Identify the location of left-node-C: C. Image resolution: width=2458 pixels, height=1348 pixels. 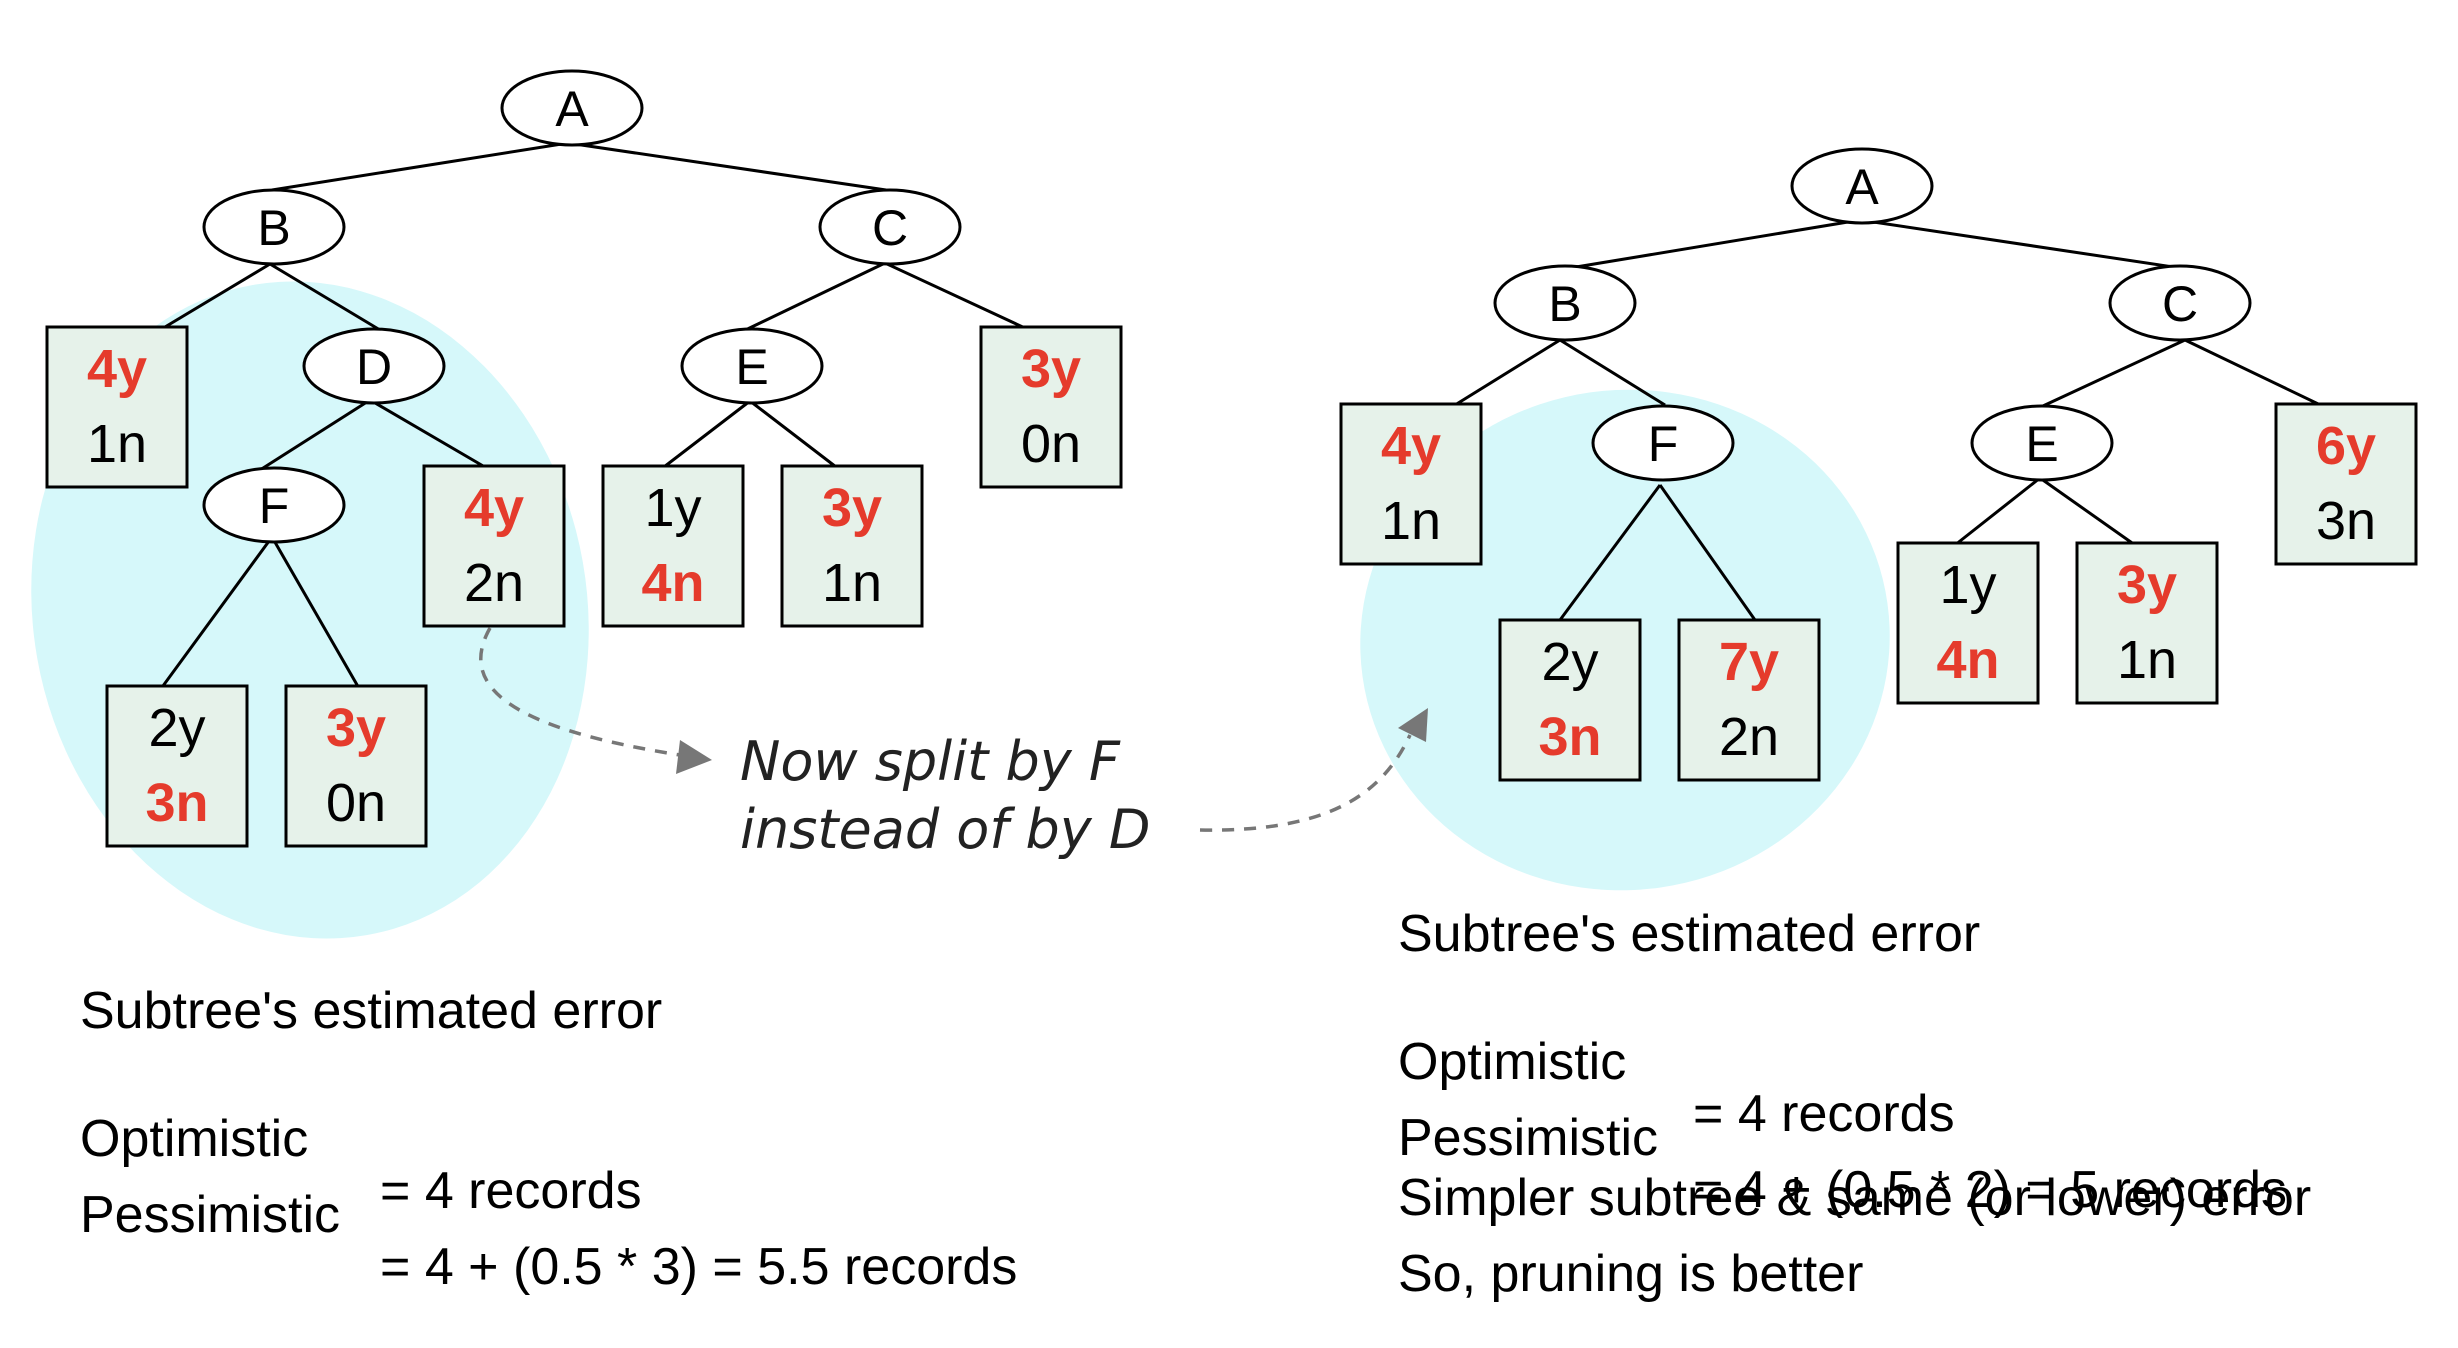
(890, 227).